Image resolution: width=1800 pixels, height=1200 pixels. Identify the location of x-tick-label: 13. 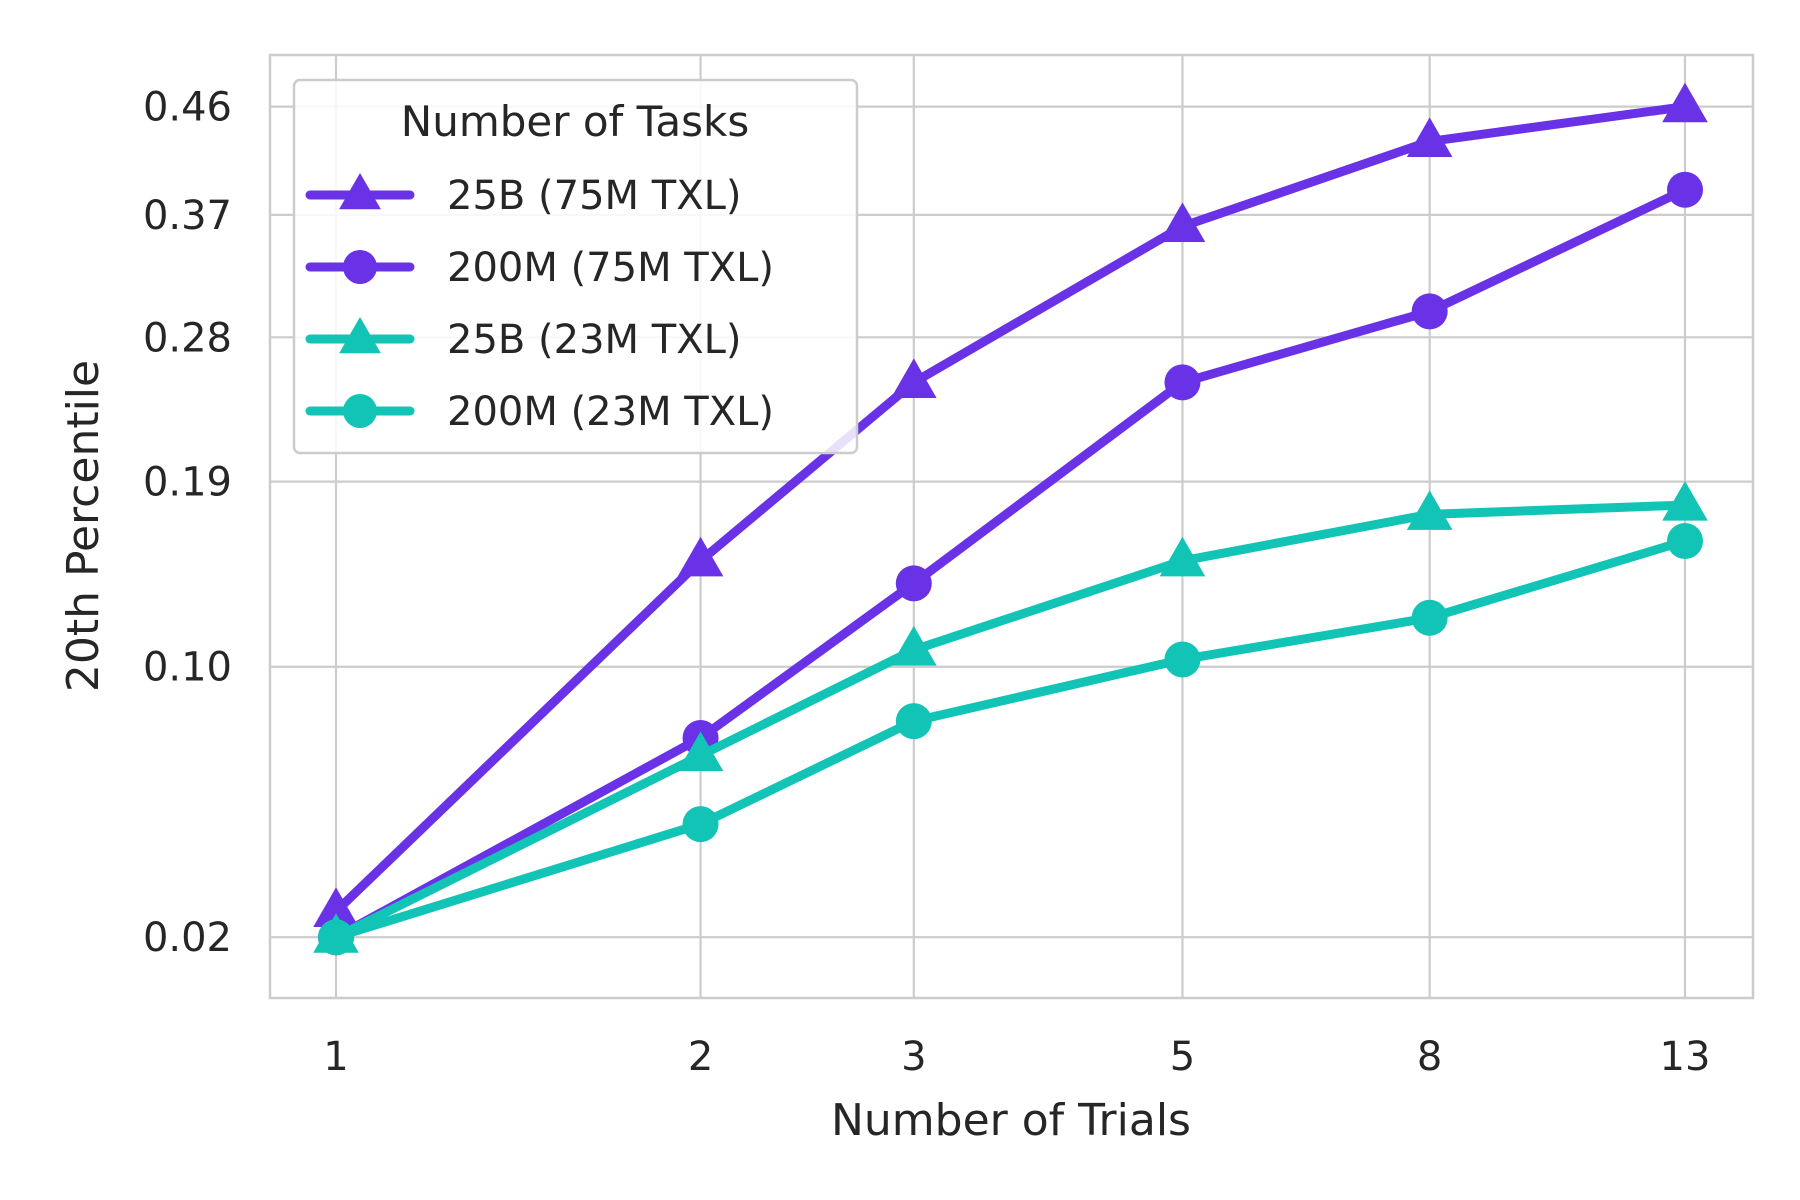
(1685, 1057).